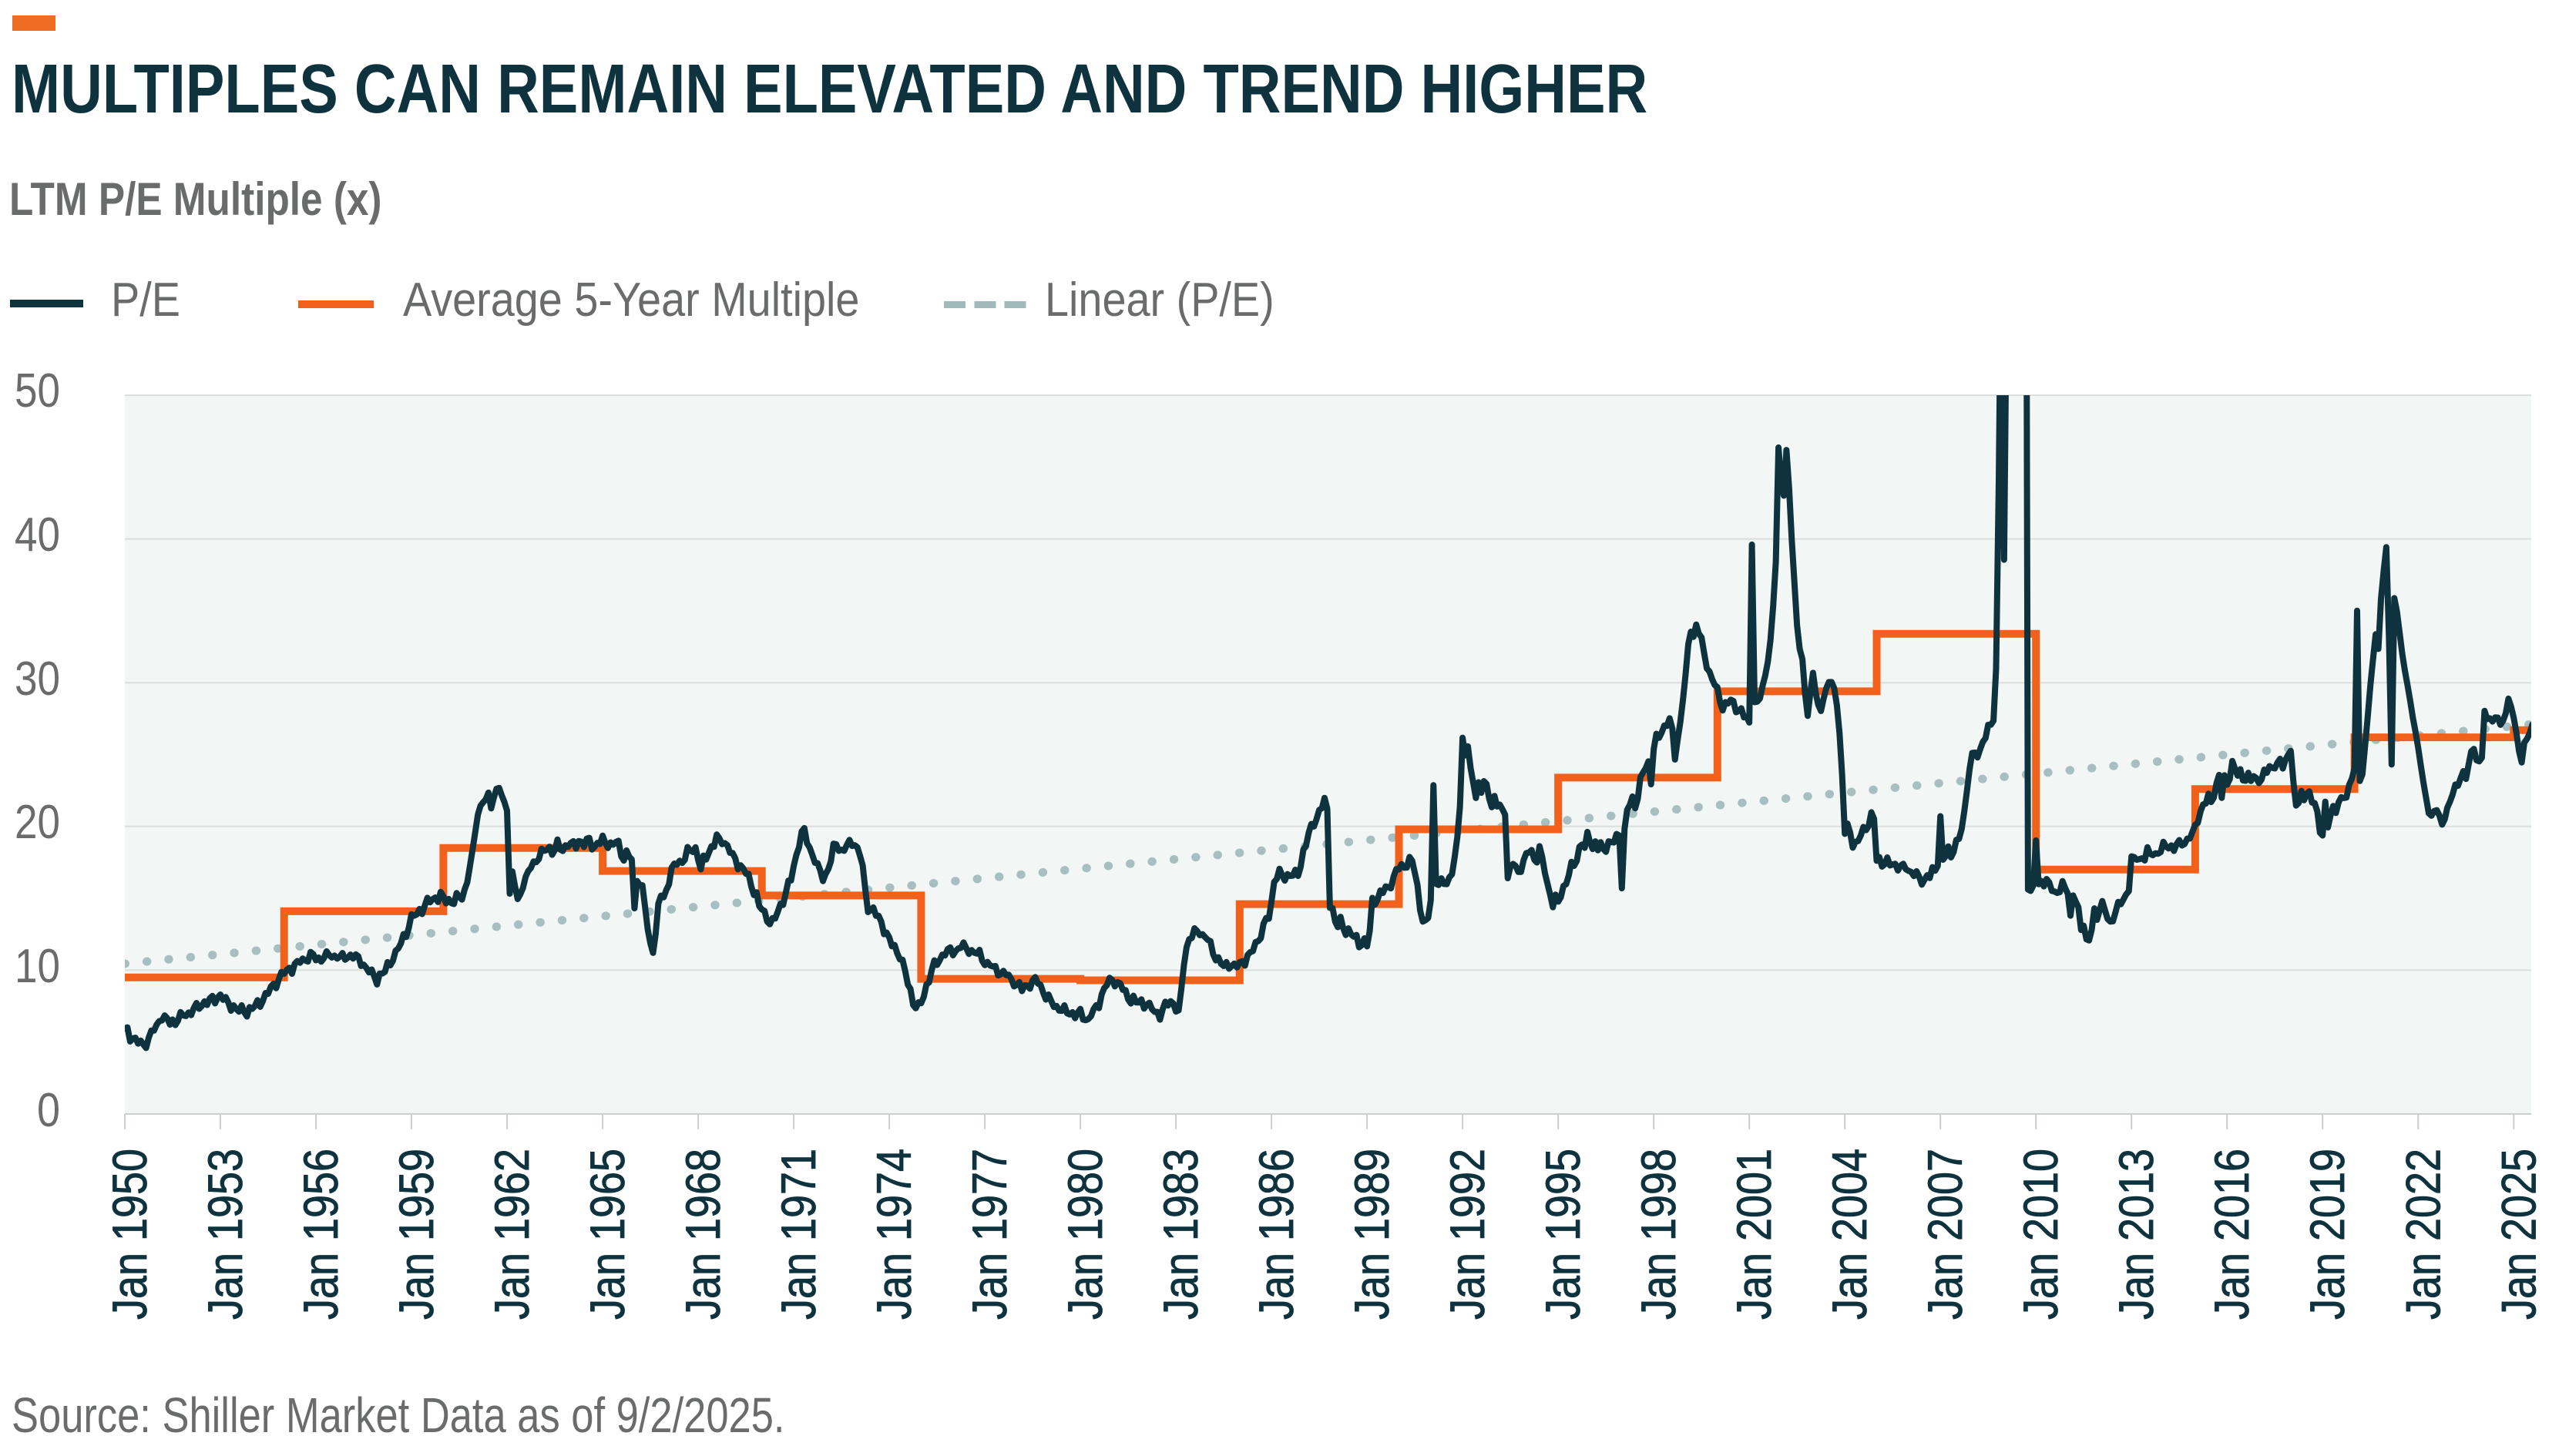 This screenshot has width=2569, height=1456. Describe the element at coordinates (2232, 1234) in the screenshot. I see `svg-text: Jan 2016` at that location.